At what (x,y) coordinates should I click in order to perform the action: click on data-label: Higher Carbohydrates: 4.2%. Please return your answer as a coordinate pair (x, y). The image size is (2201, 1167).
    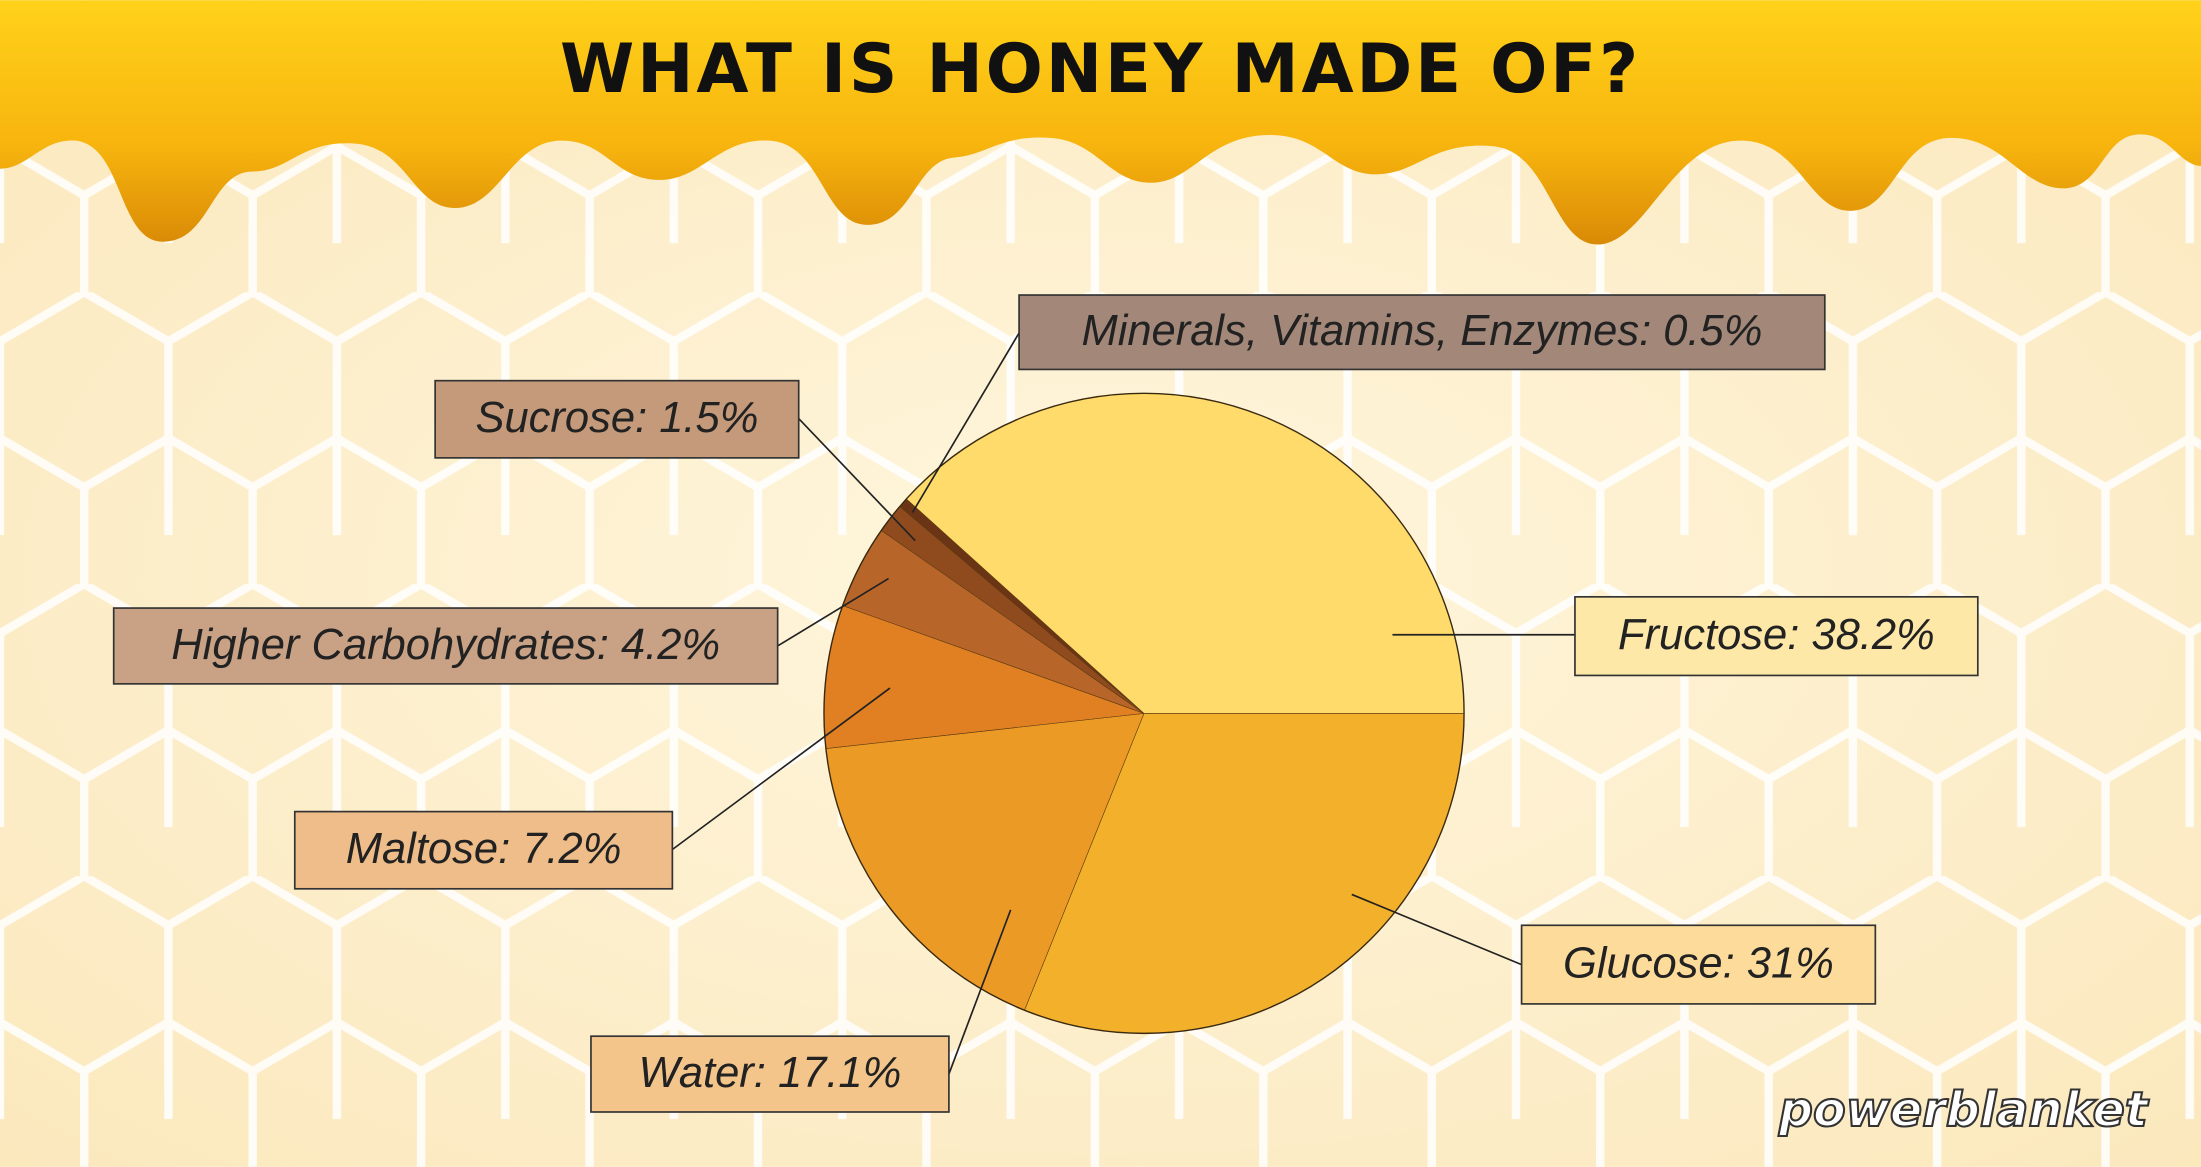
    Looking at the image, I should click on (445, 645).